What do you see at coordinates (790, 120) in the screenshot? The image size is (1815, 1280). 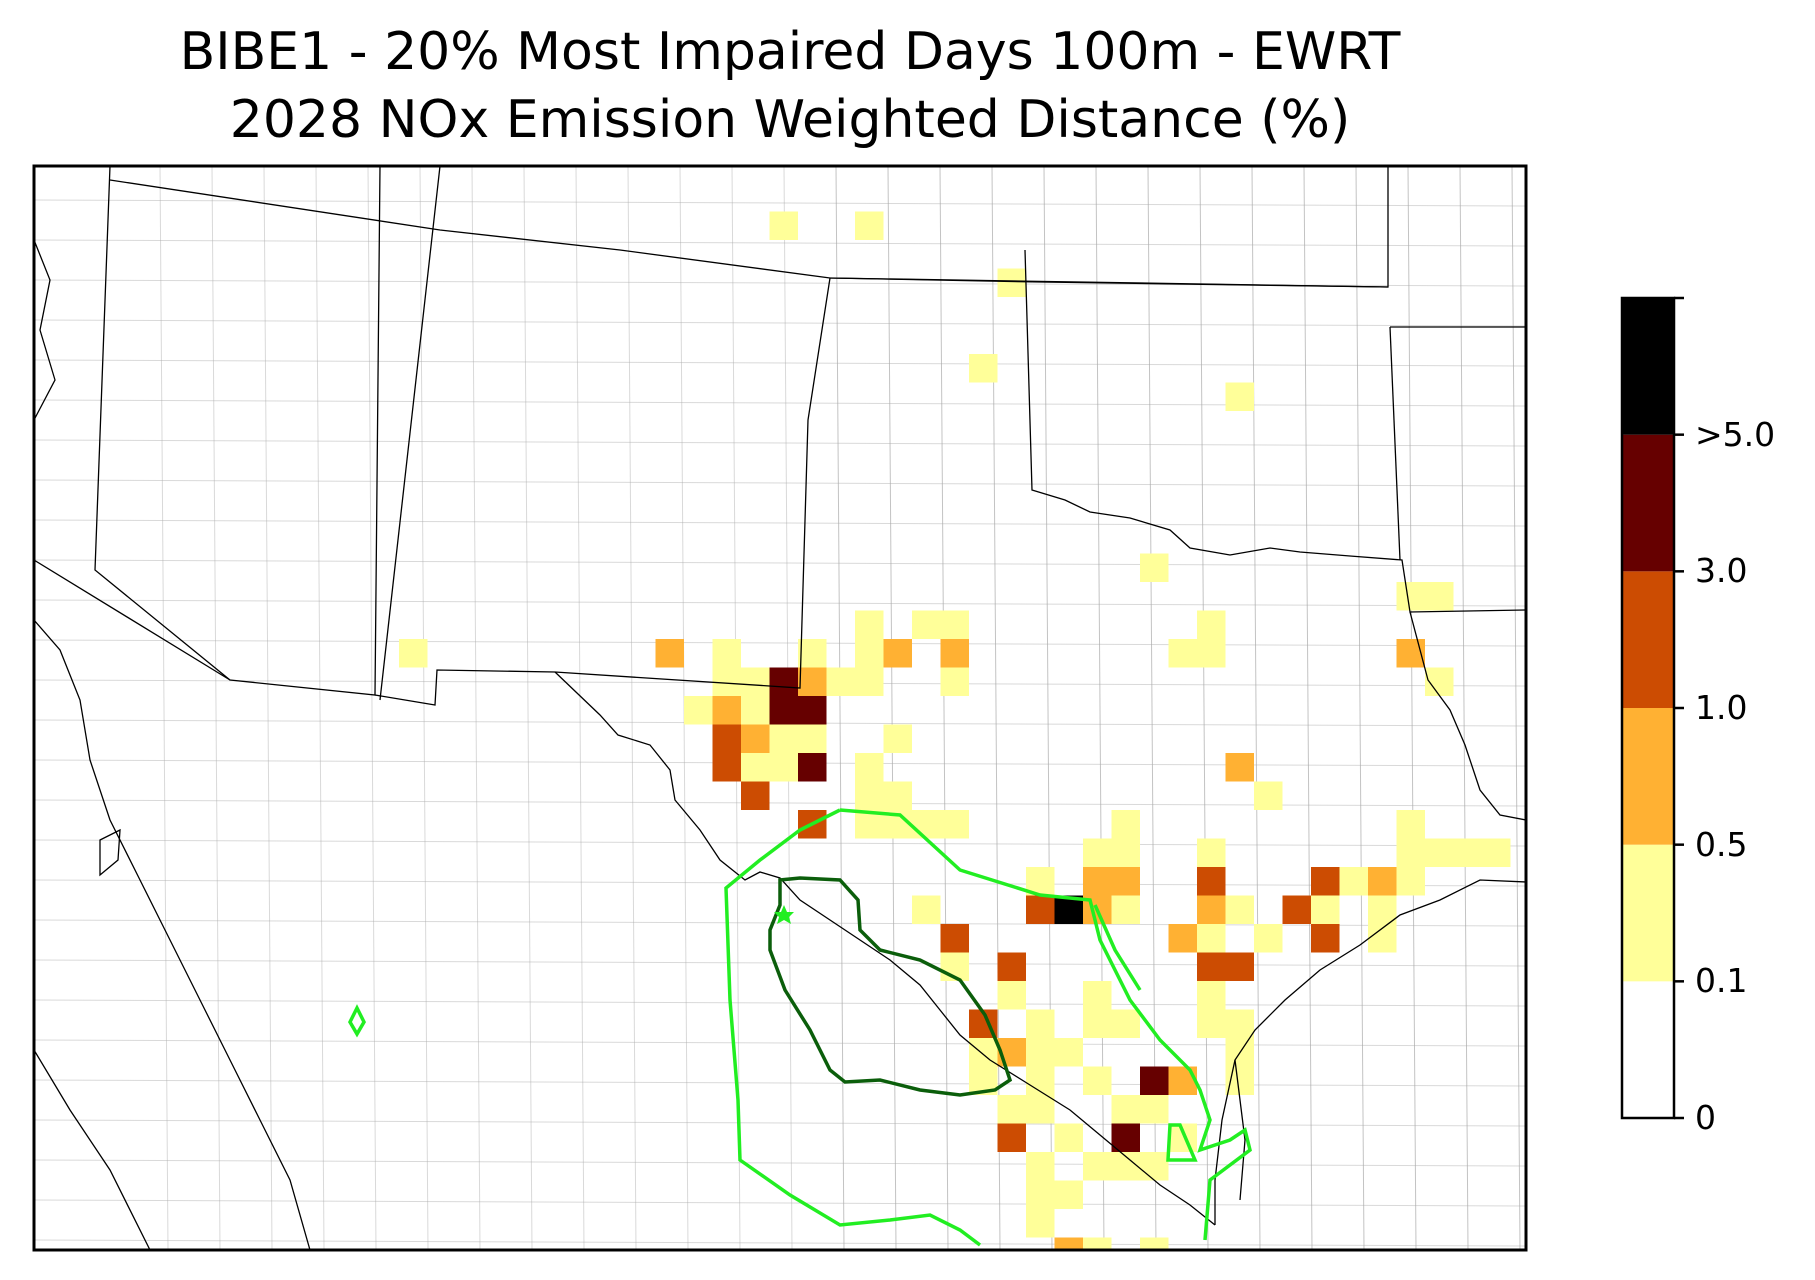 I see `map-title-line-2: 2028 NOx Emission Weighted Distance (%)` at bounding box center [790, 120].